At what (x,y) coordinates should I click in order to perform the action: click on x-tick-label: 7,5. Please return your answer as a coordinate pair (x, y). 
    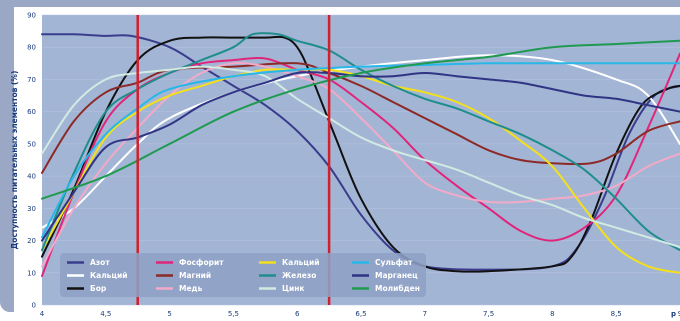
    Looking at the image, I should click on (488, 314).